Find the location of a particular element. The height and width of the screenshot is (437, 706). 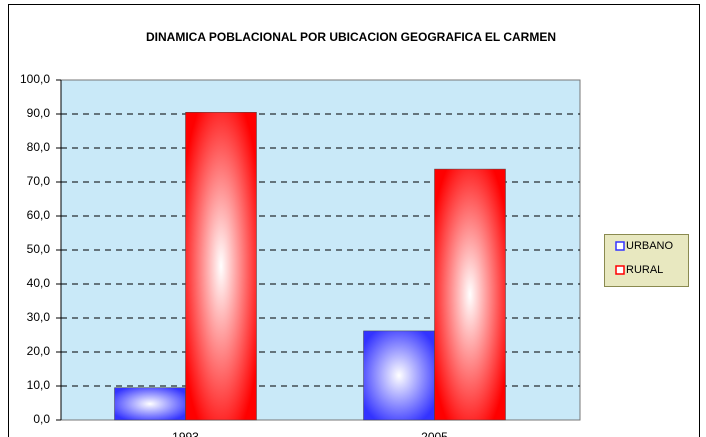

x-tick-label: 1993 is located at coordinates (185, 433).